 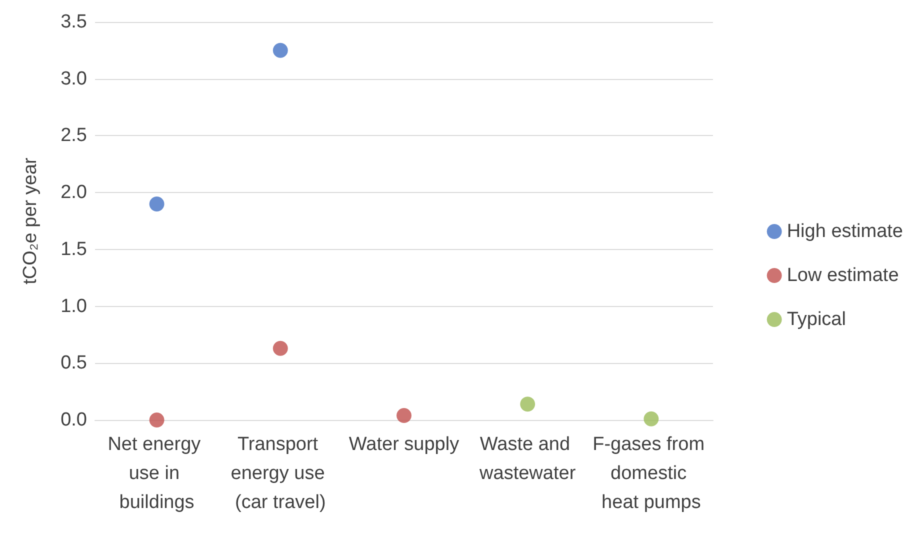 What do you see at coordinates (30, 220) in the screenshot?
I see `y-axis-title: tCO₂e per year` at bounding box center [30, 220].